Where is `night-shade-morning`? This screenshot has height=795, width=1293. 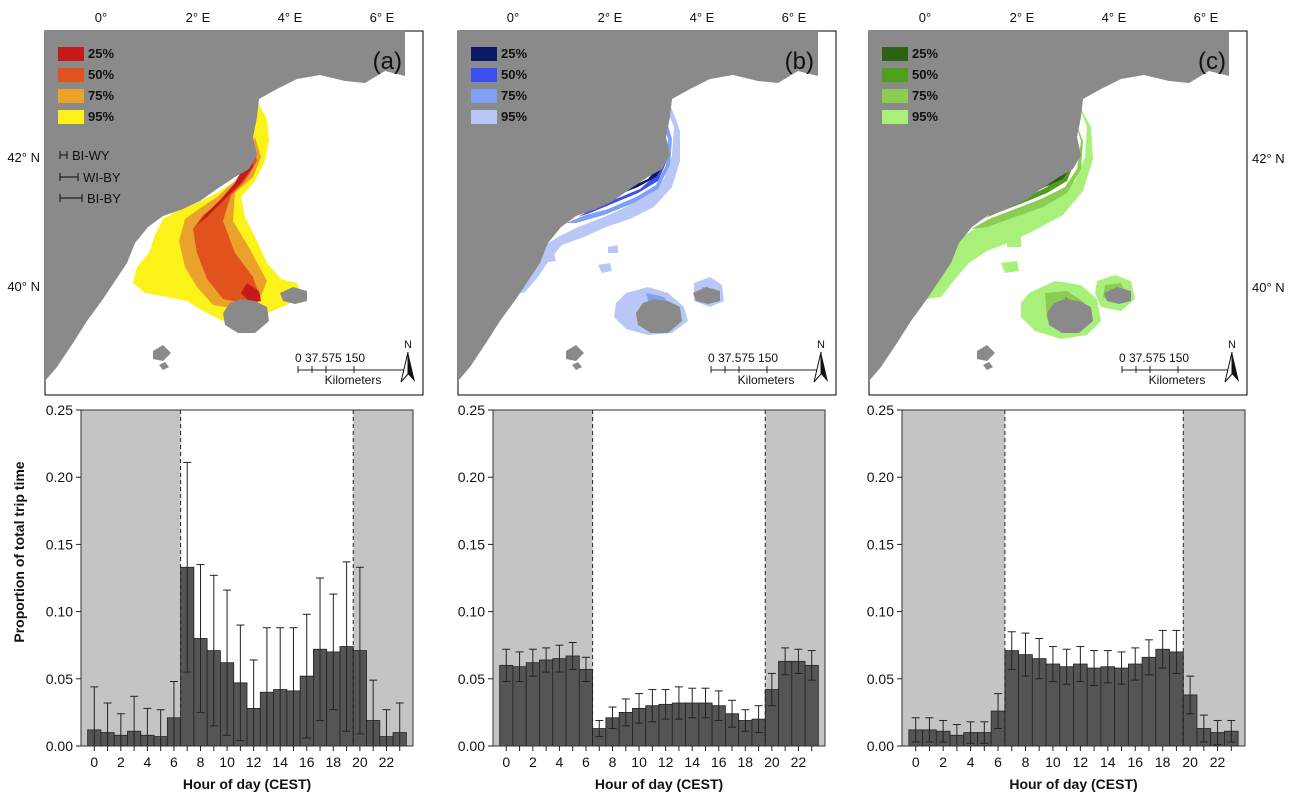 night-shade-morning is located at coordinates (131, 578).